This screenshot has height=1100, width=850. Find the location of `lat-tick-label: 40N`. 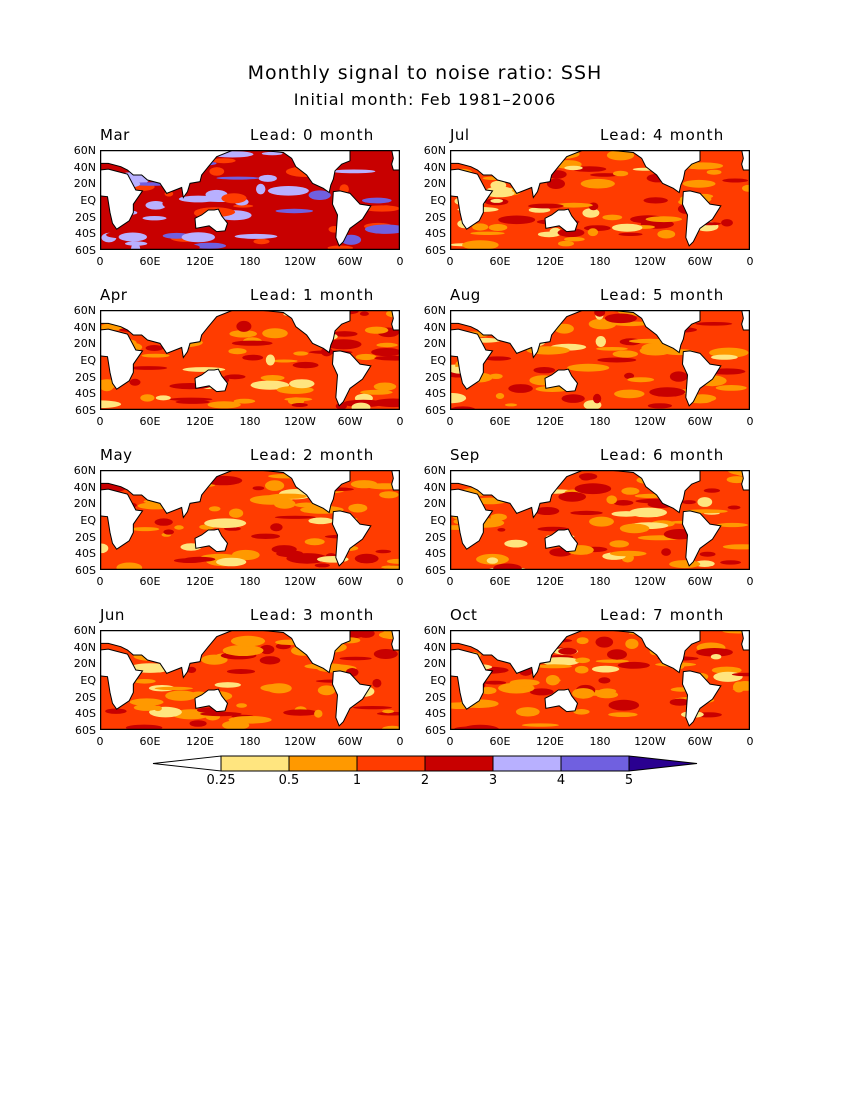

lat-tick-label: 40N is located at coordinates (434, 487).